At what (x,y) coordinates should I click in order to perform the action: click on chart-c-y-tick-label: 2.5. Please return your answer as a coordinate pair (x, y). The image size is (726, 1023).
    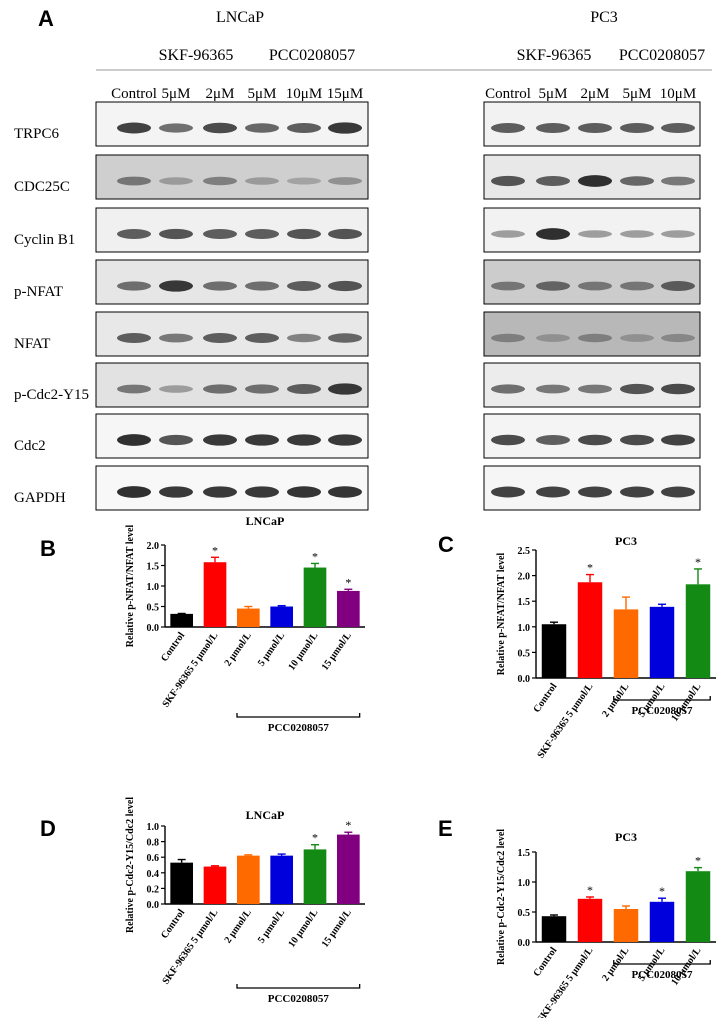
    Looking at the image, I should click on (524, 551).